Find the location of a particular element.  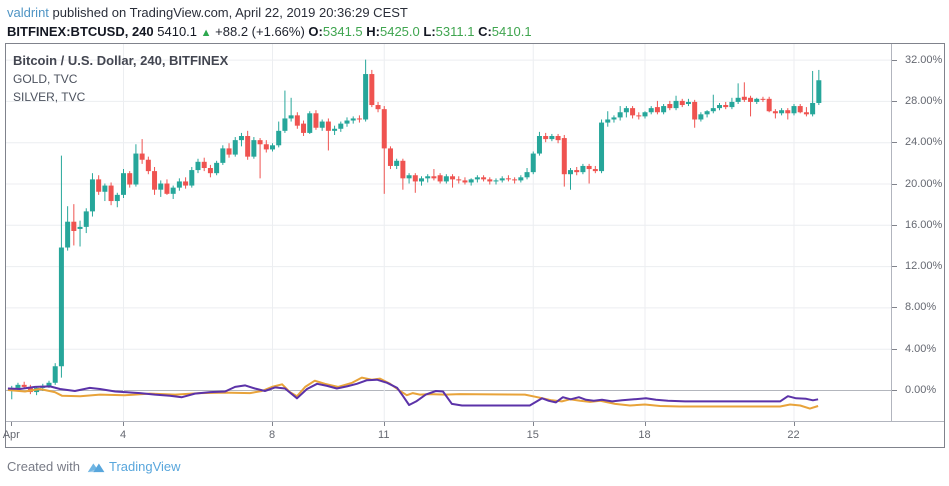

legend-main-series: Bitcoin / U.S. Dollar, 240, BITFINEX is located at coordinates (121, 60).